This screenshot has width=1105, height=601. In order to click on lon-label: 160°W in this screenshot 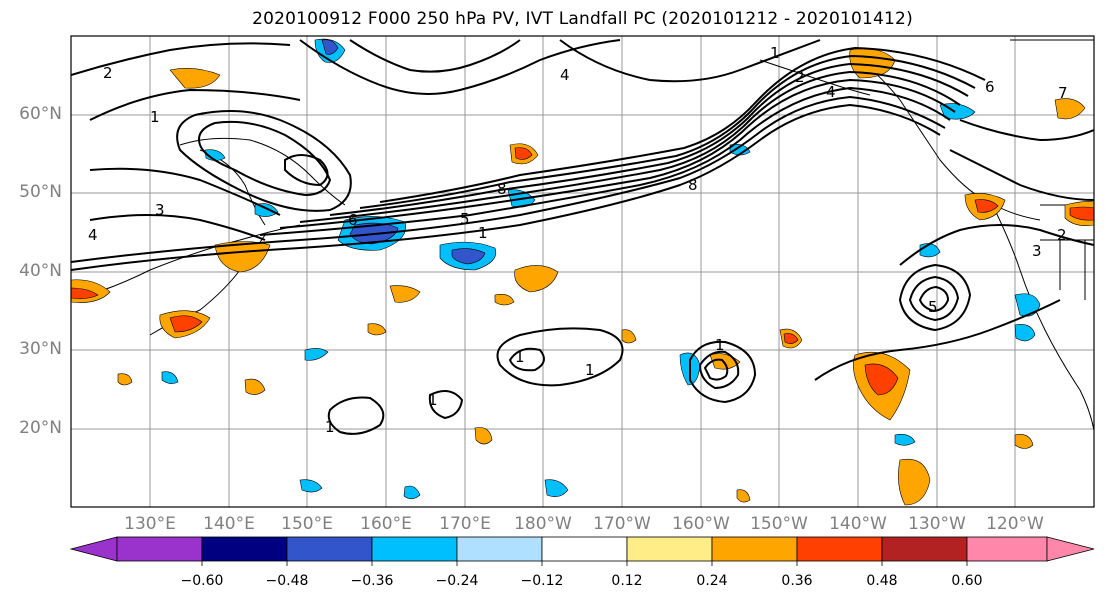, I will do `click(701, 524)`.